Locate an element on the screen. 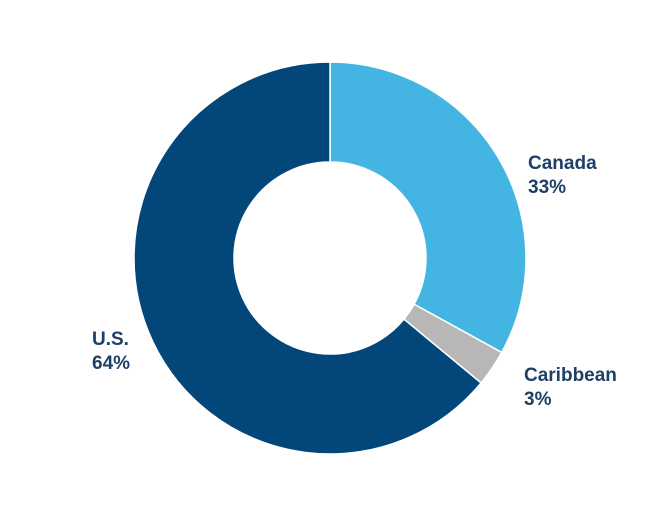 Image resolution: width=664 pixels, height=514 pixels. label-canada: Canada 33% is located at coordinates (562, 176).